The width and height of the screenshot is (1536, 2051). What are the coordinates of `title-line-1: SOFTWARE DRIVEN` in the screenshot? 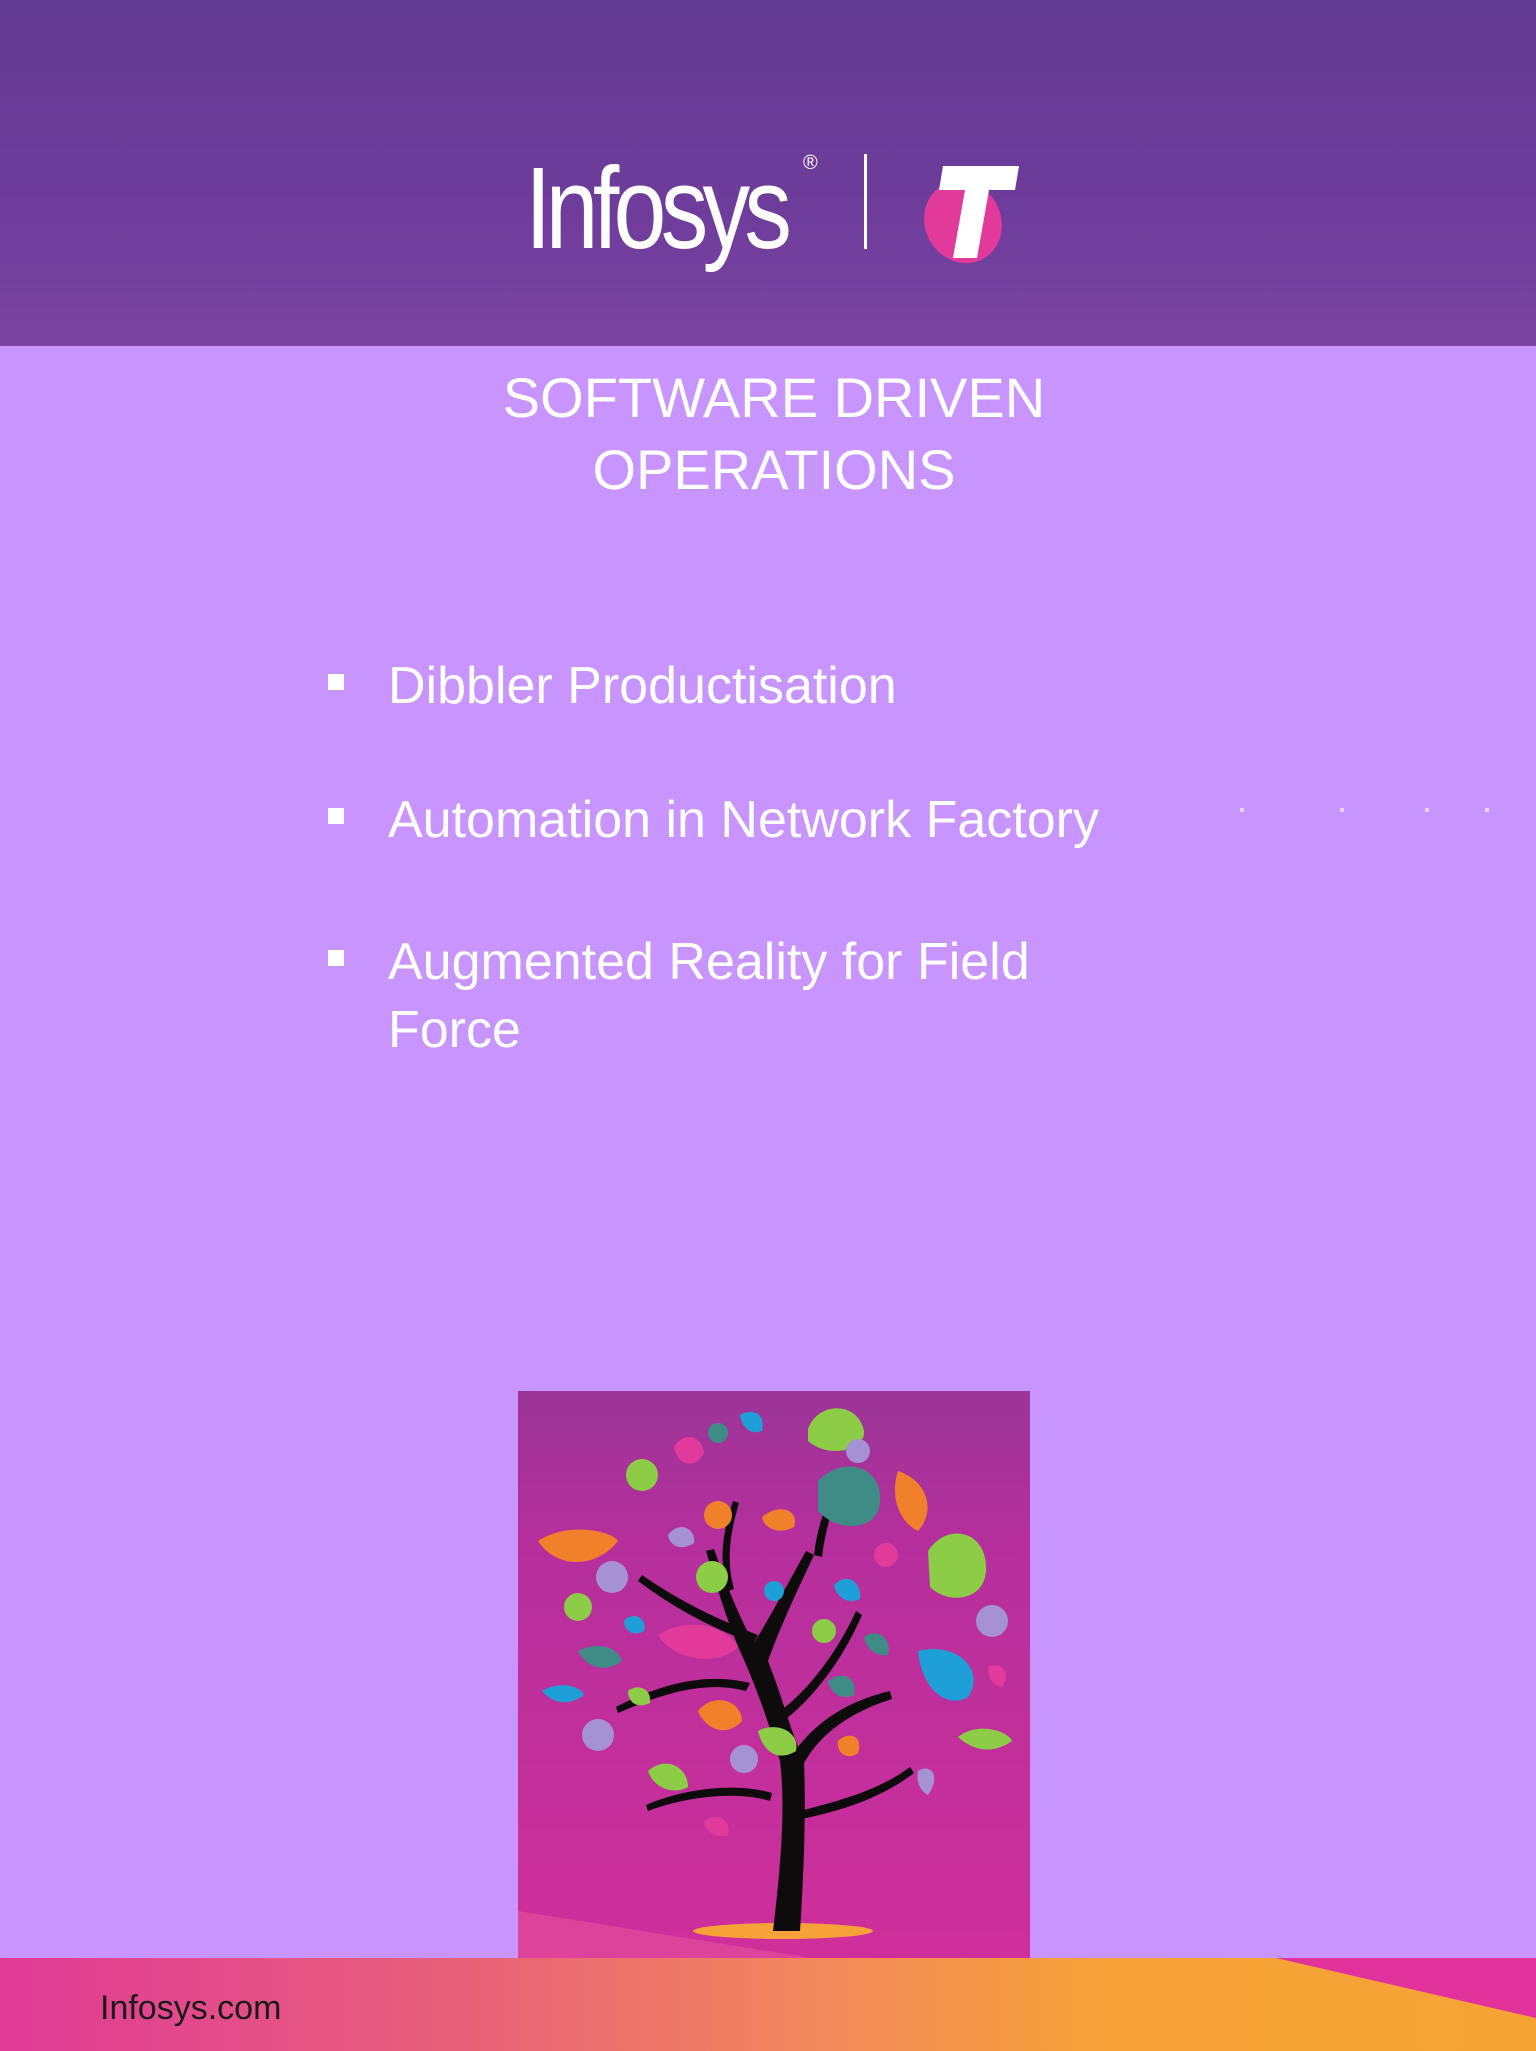 It's located at (774, 397).